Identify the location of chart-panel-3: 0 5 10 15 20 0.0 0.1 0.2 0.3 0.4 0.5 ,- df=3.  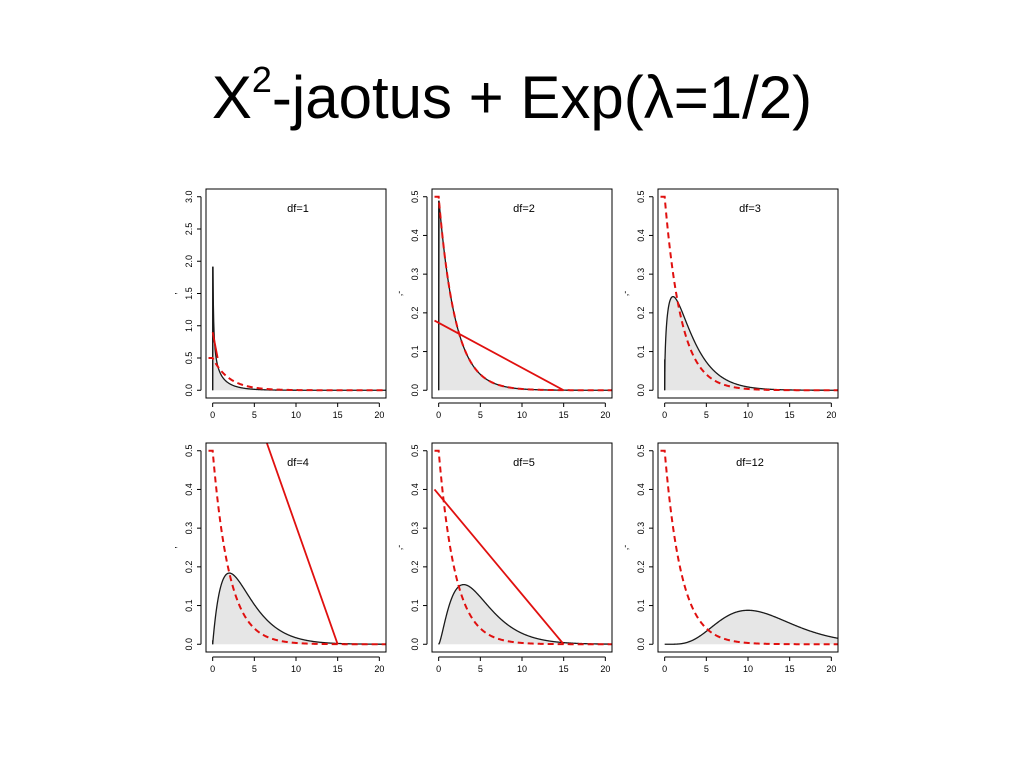
(729, 304).